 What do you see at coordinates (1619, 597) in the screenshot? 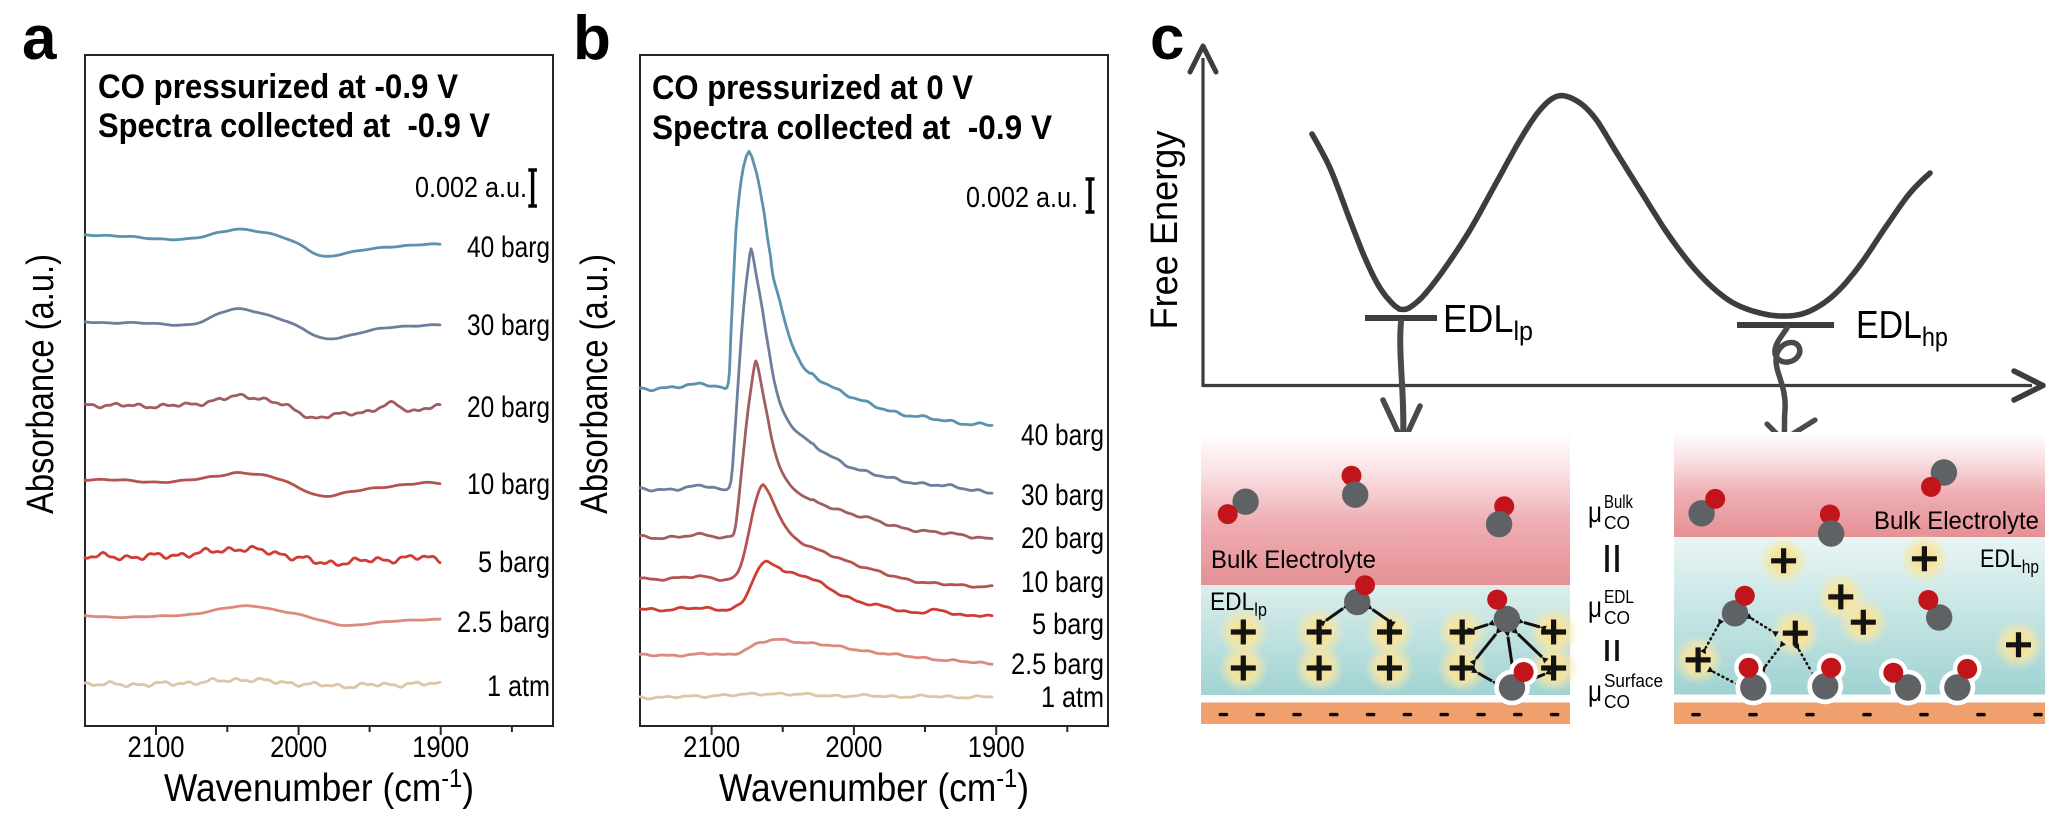
I see `svg-text: EDL` at bounding box center [1619, 597].